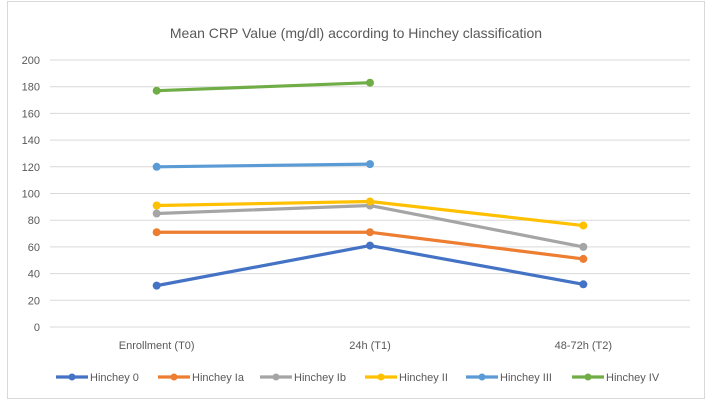 The width and height of the screenshot is (712, 401). I want to click on y-axis-ticks: 0 20 40 60 80 100 120 140 160 180 200, so click(31, 194).